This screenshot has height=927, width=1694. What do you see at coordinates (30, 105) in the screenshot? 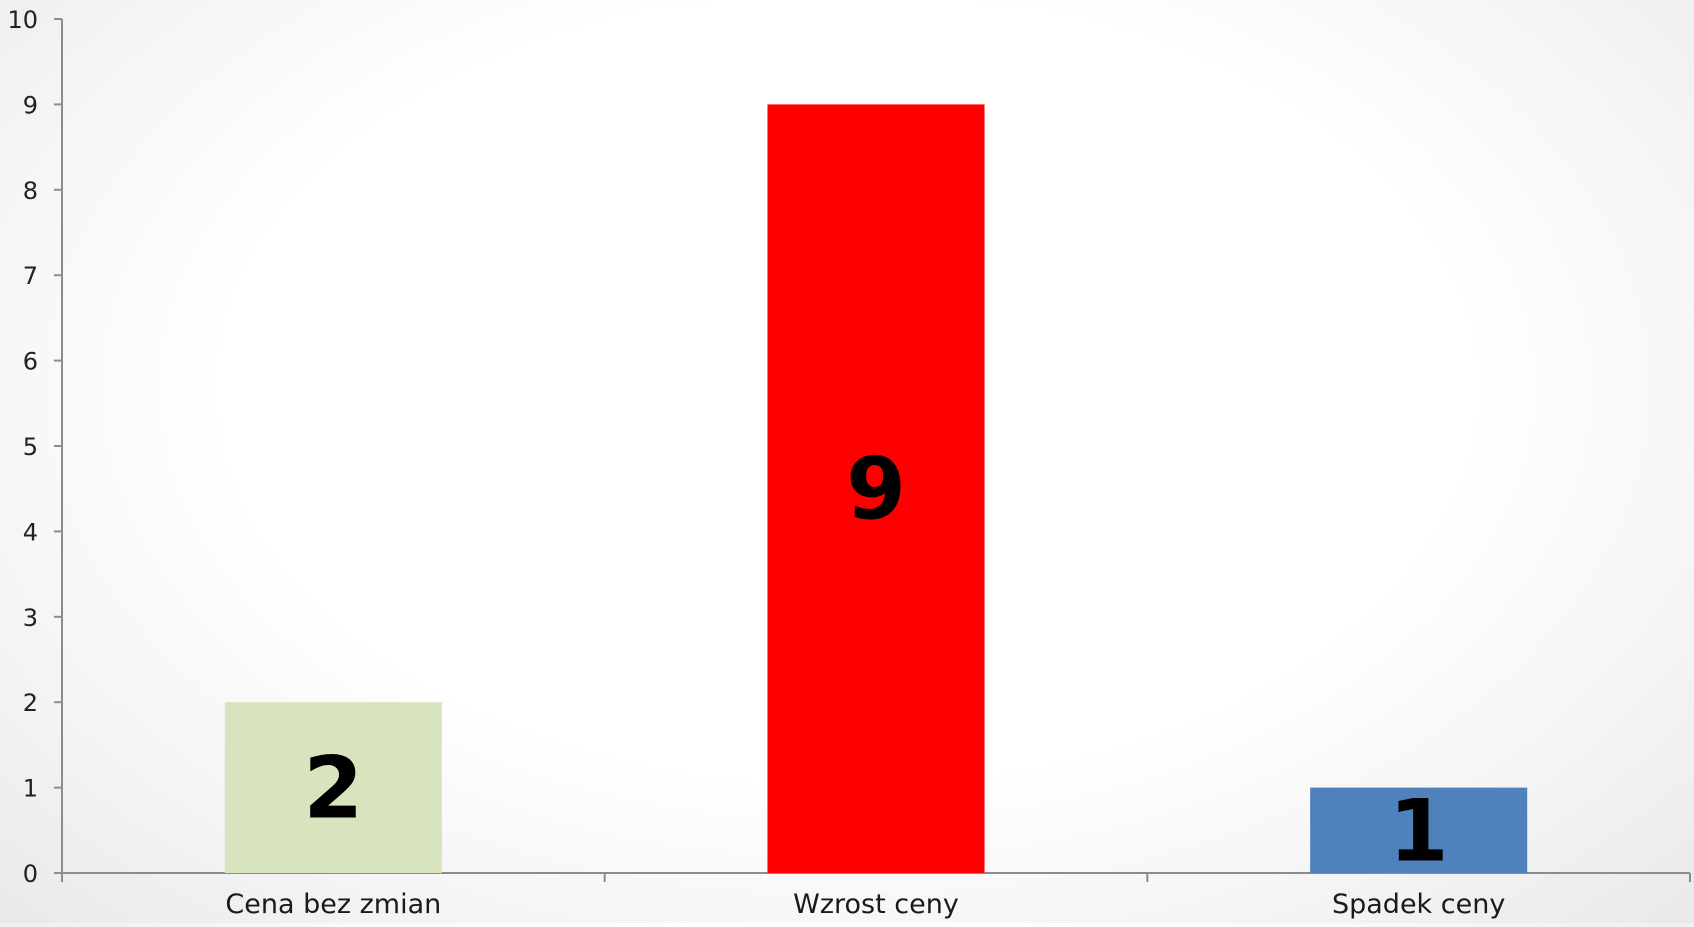
I see `y-tick-label: 9` at bounding box center [30, 105].